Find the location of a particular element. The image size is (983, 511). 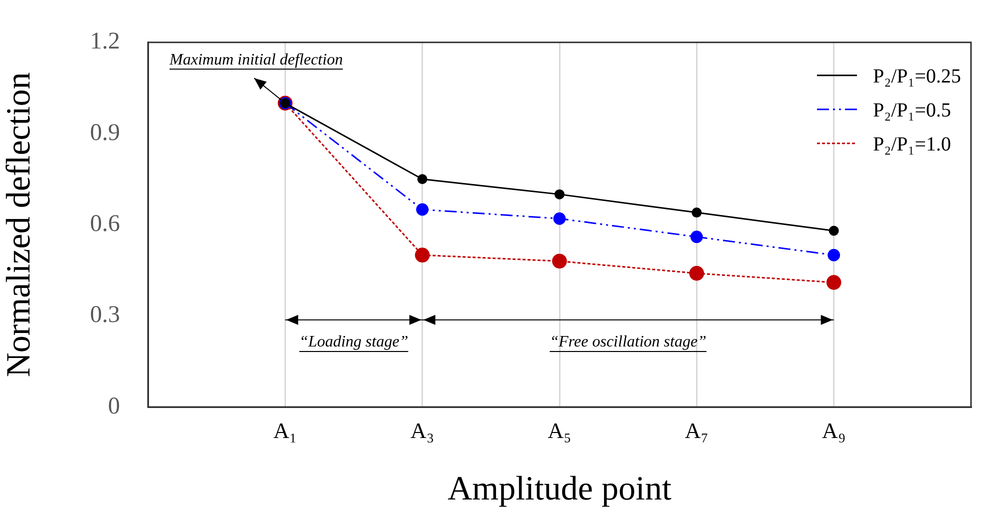

y-tick-label: 0.6 is located at coordinates (105, 223).